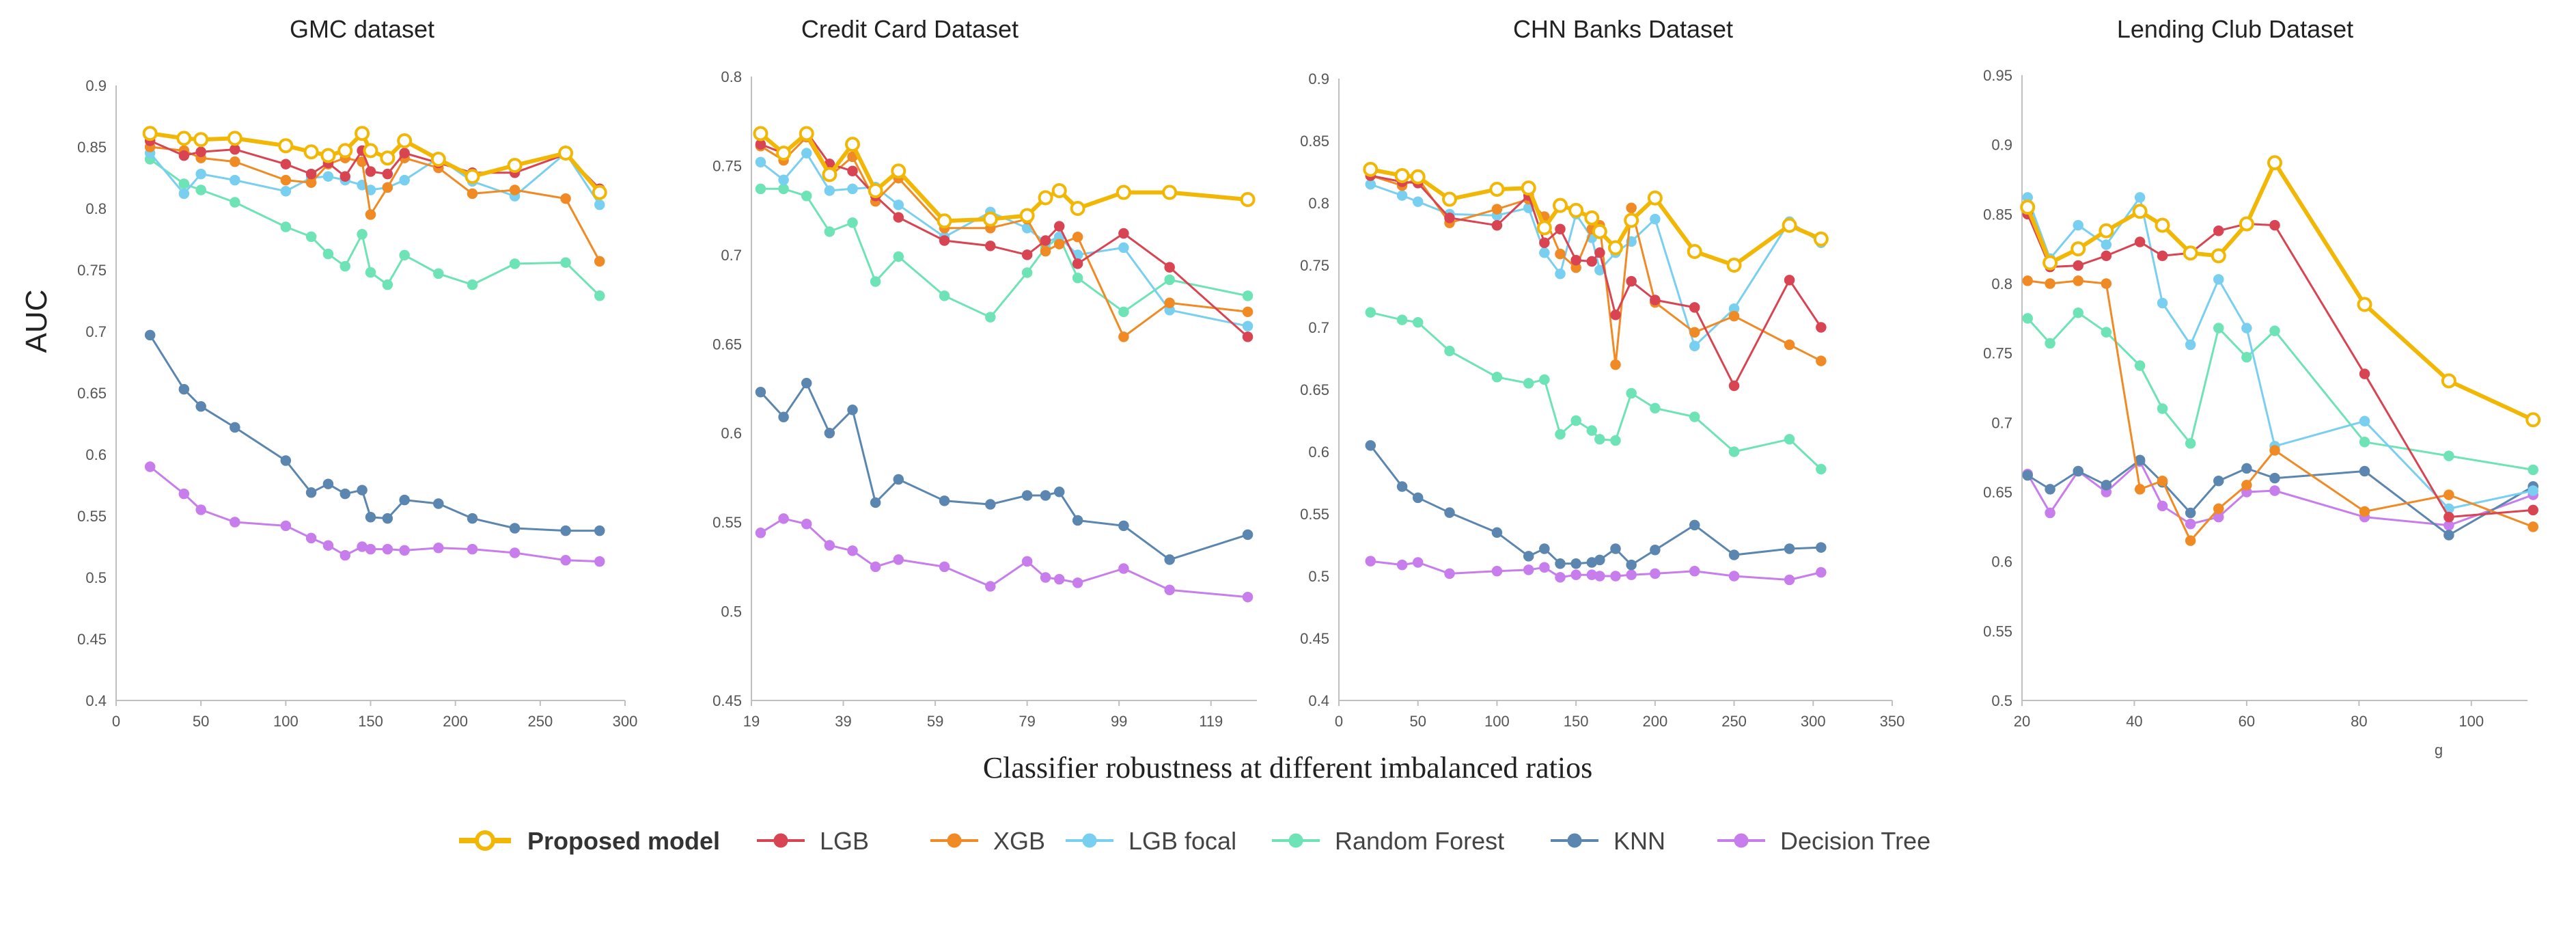  What do you see at coordinates (2022, 721) in the screenshot?
I see `x-tick-label: 20` at bounding box center [2022, 721].